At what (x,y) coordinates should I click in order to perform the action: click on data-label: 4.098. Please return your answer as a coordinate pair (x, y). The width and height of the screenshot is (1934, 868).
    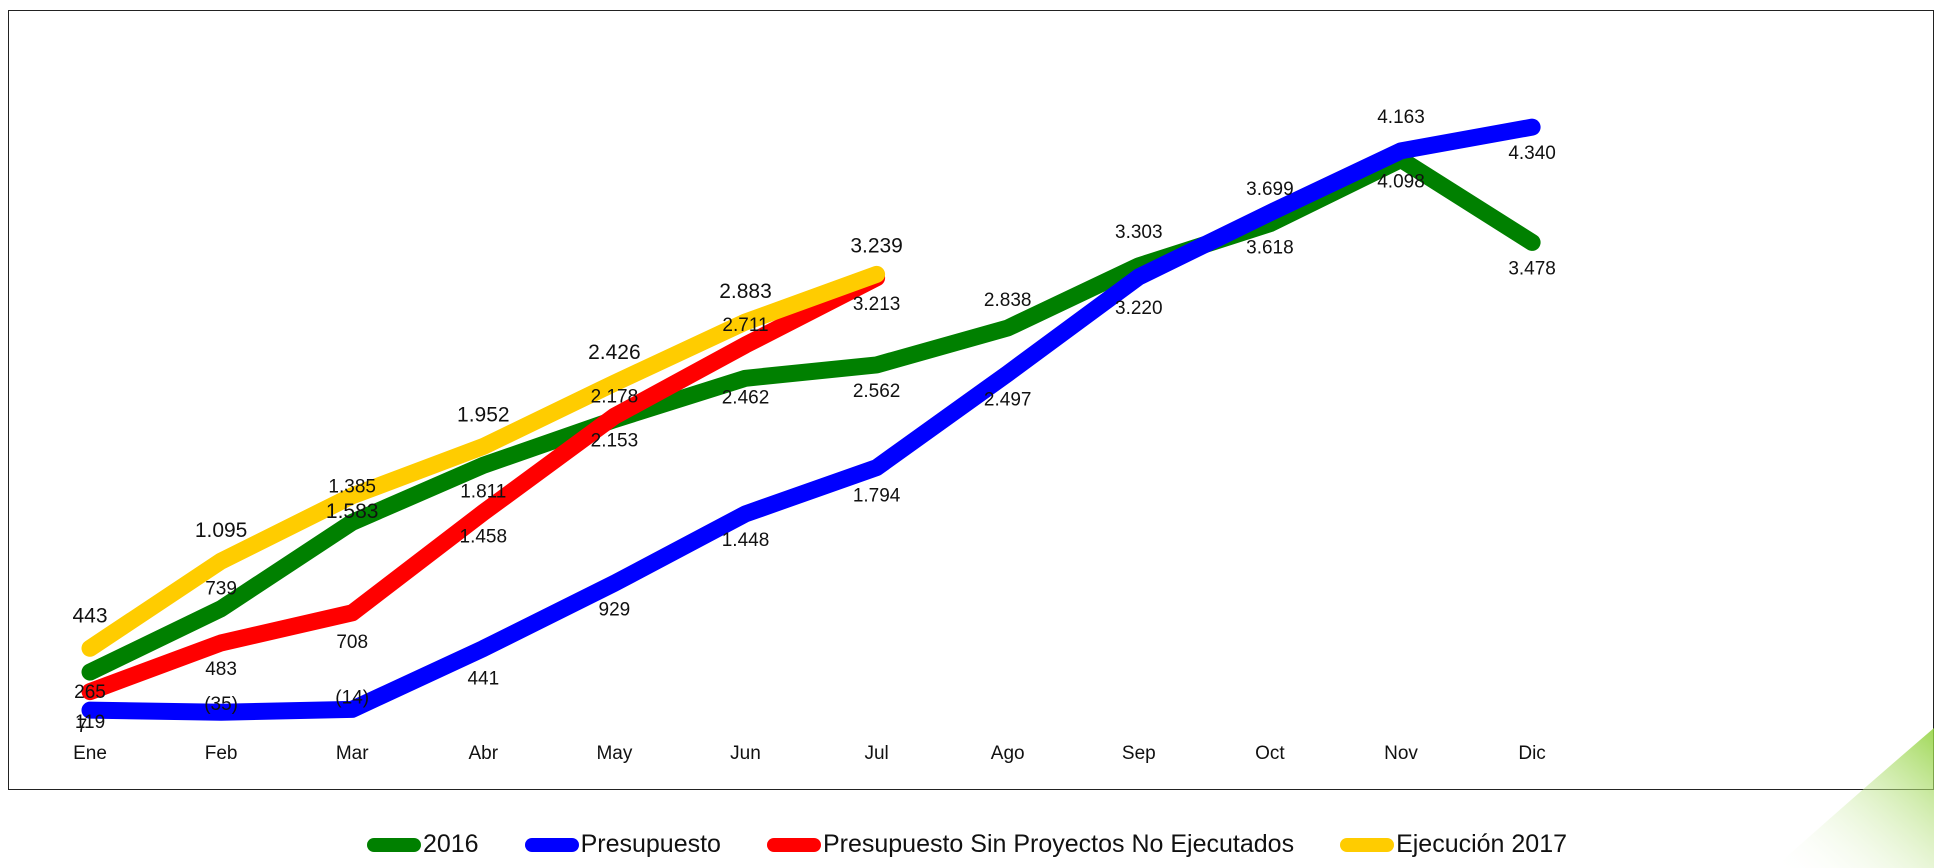
    Looking at the image, I should click on (1401, 182).